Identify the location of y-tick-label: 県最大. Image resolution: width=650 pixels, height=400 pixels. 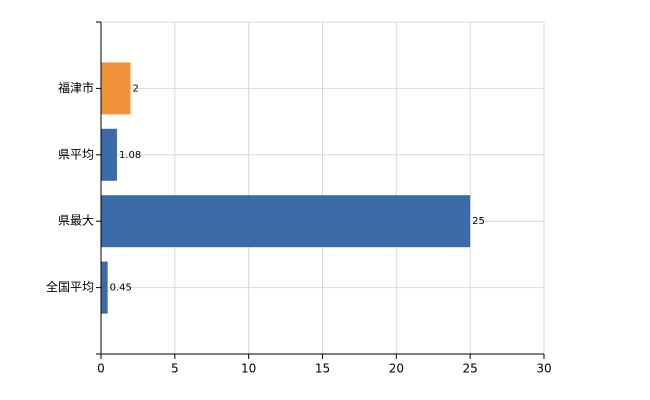
(76, 221).